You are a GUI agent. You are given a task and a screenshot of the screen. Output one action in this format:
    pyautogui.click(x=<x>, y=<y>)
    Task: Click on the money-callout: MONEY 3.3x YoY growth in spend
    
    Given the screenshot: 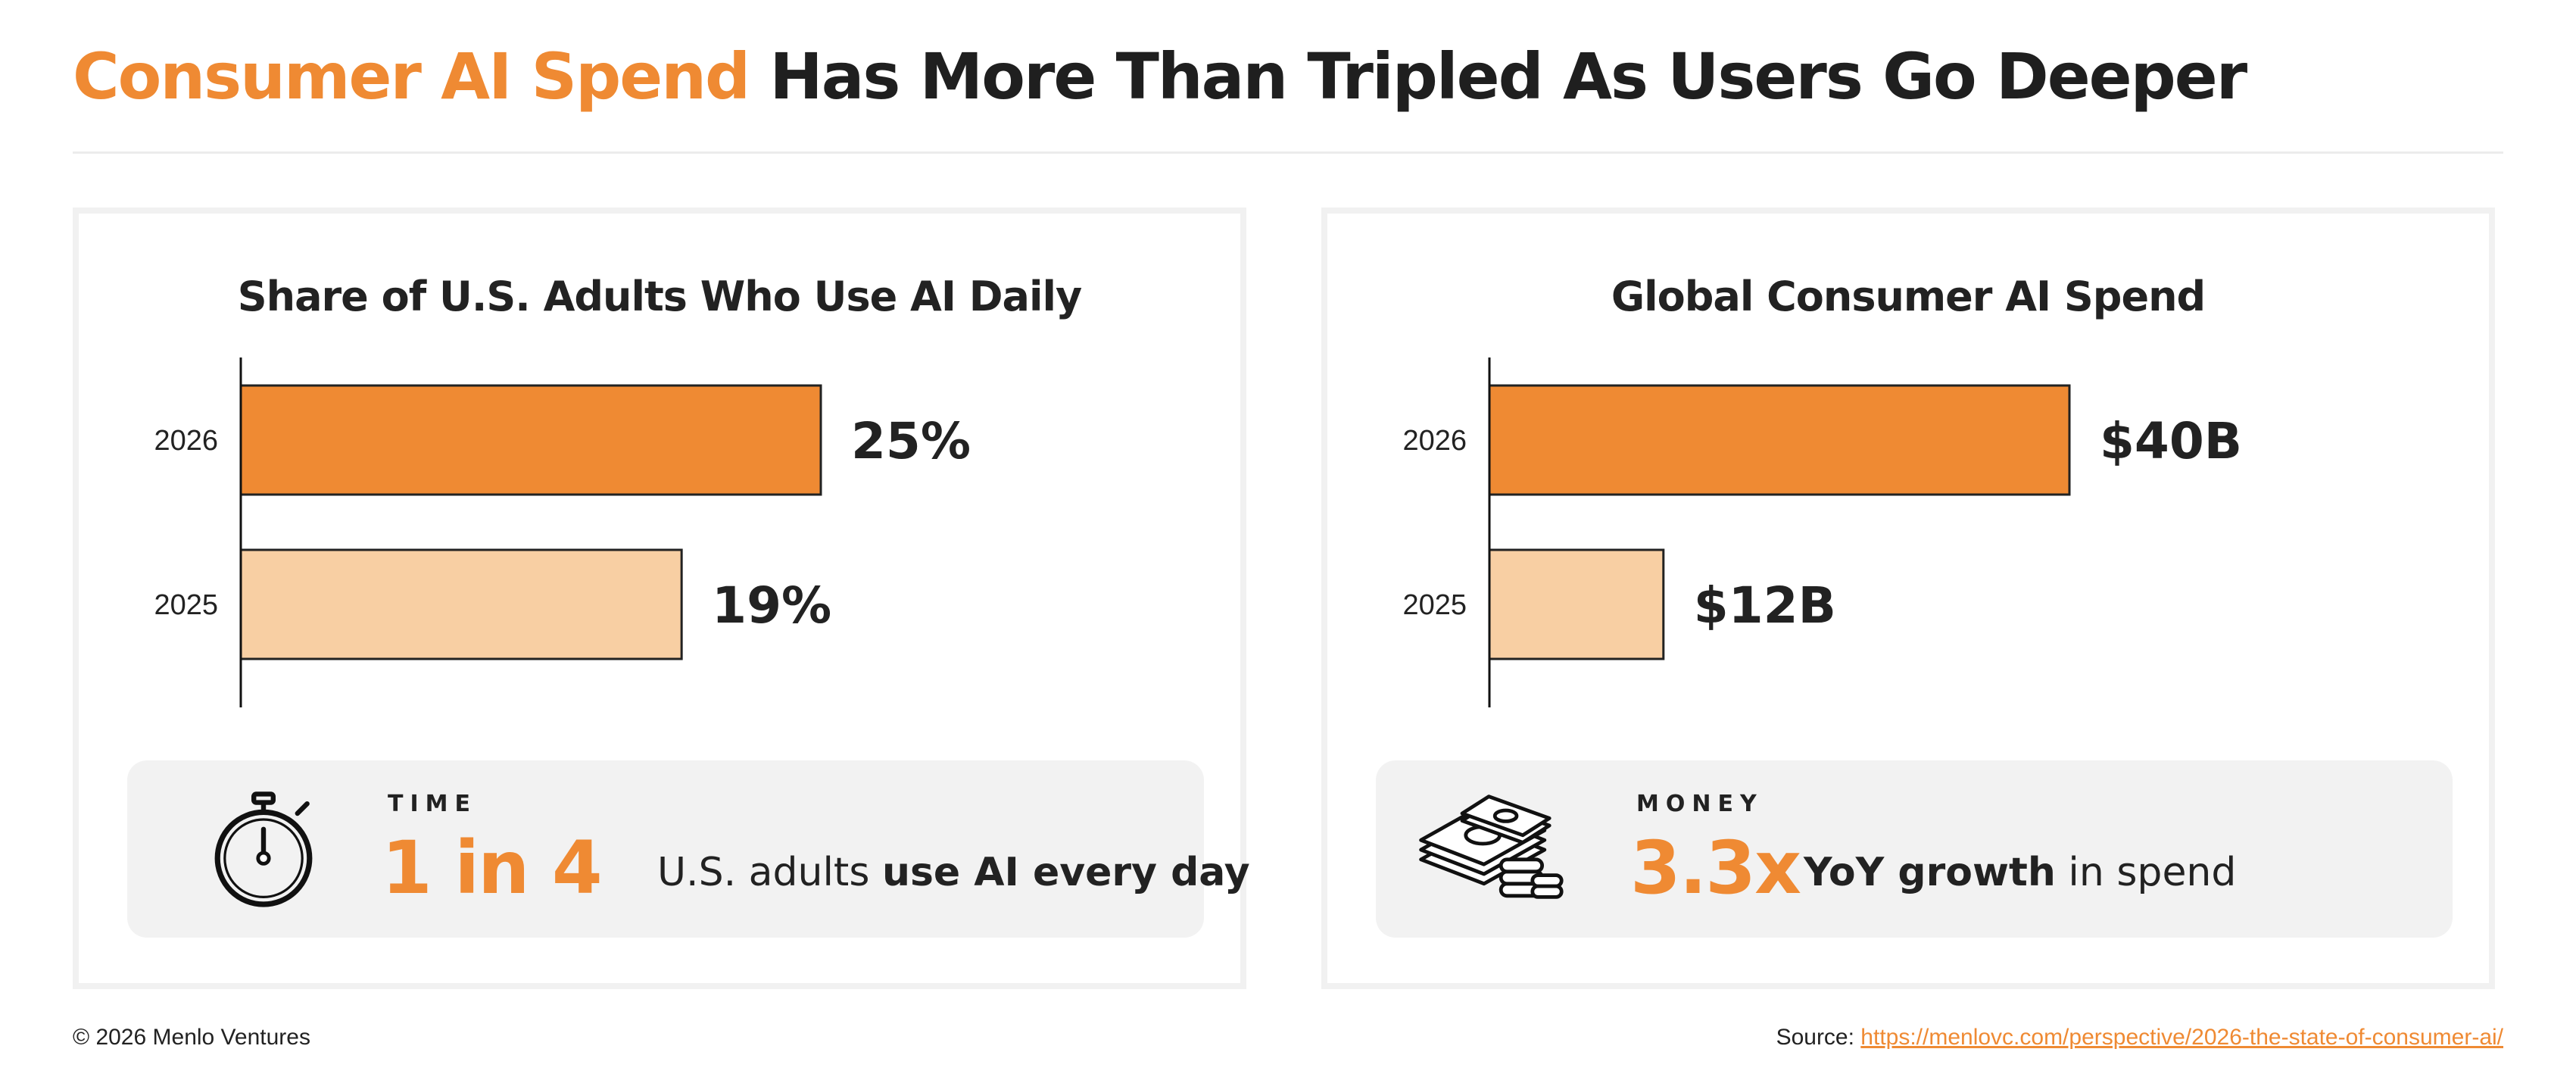 What is the action you would take?
    pyautogui.click(x=1914, y=849)
    